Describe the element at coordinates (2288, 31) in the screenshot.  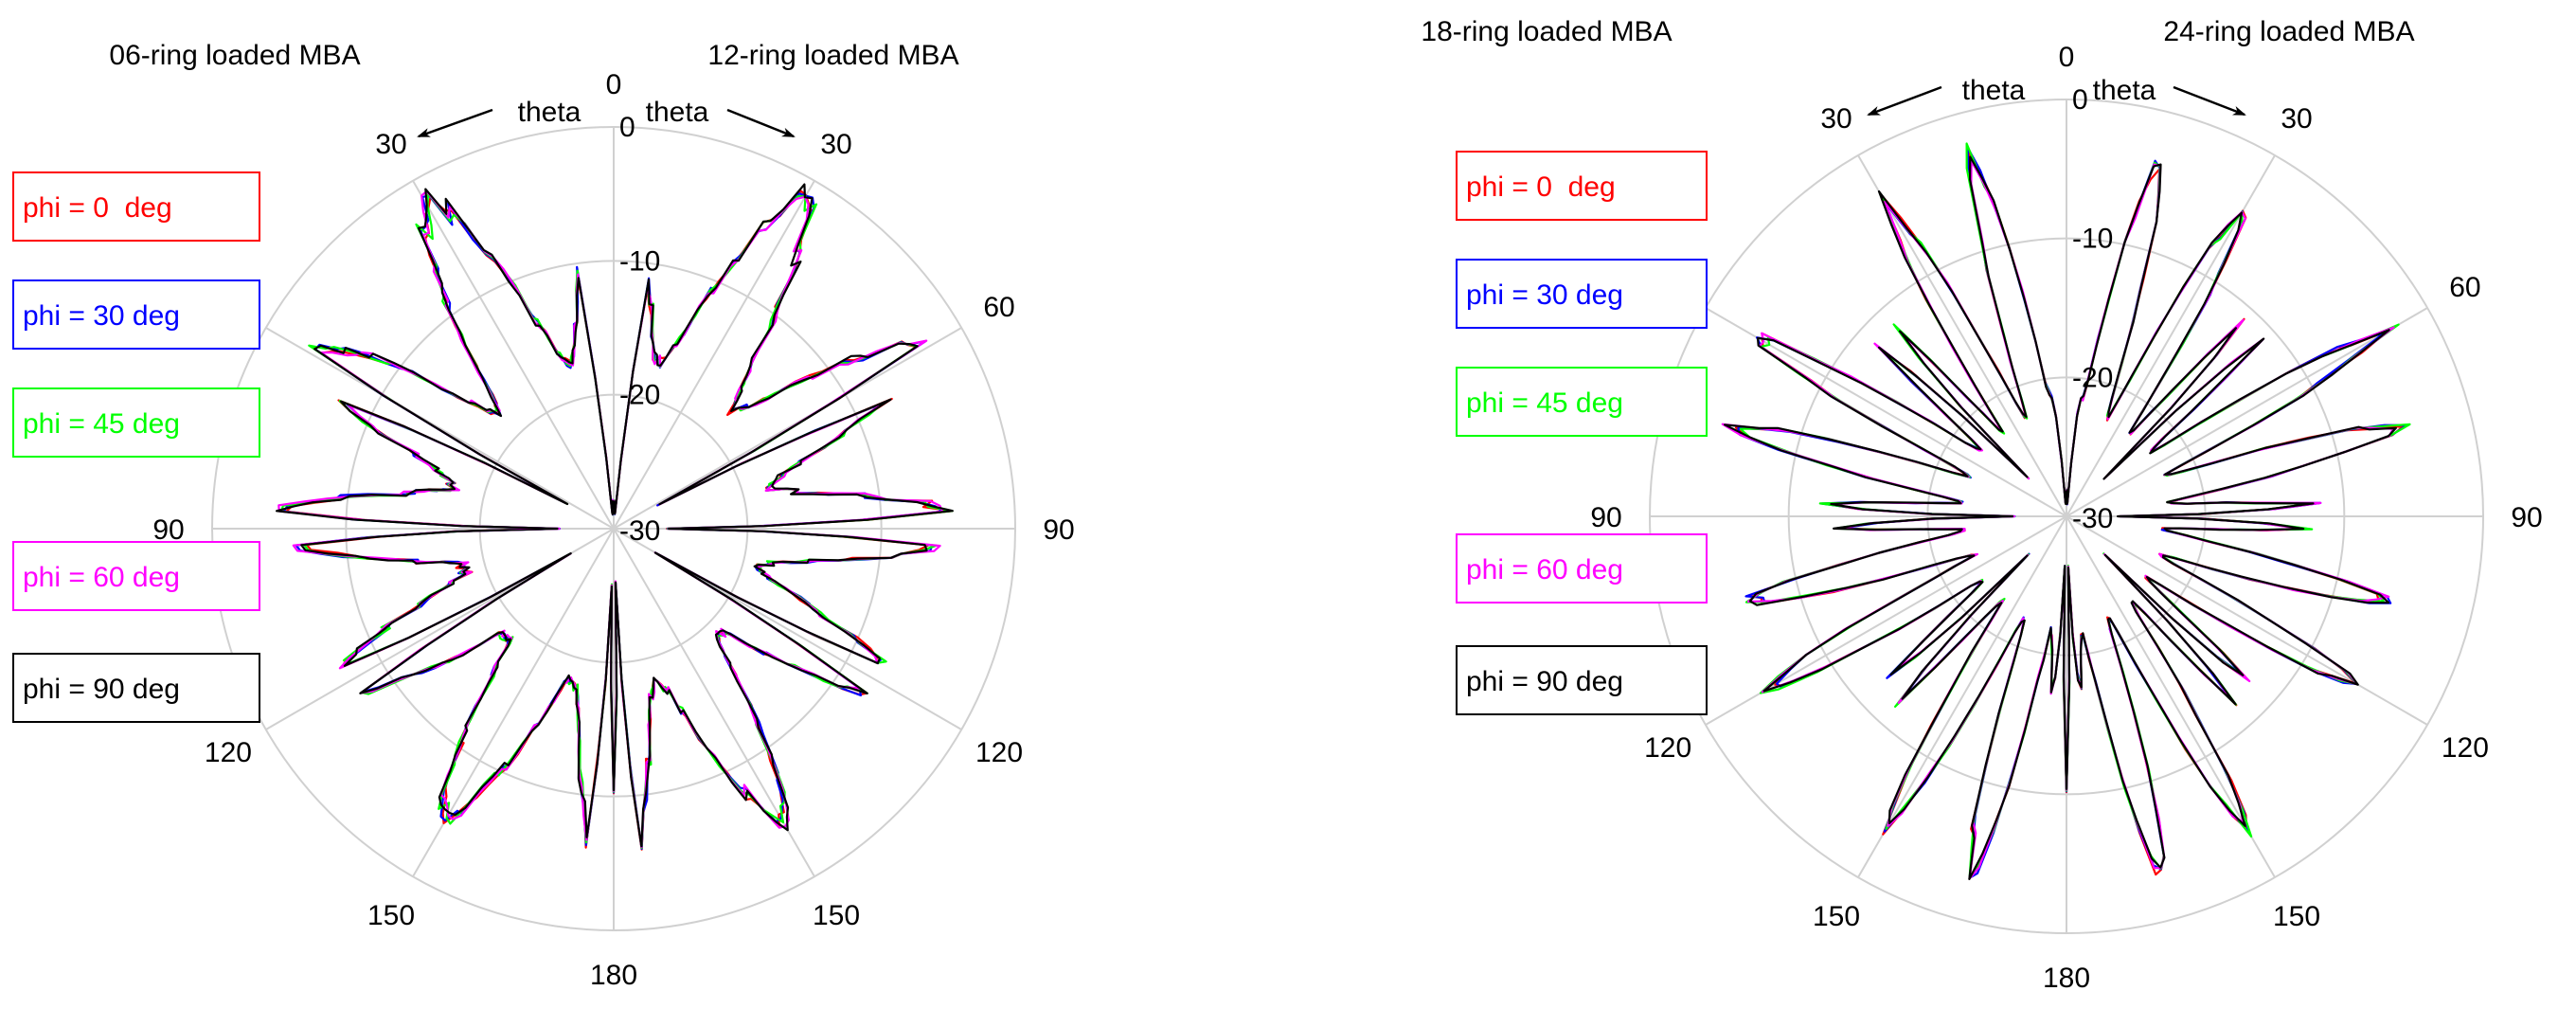
I see `chart-title-right: 24-ring loaded MBA` at that location.